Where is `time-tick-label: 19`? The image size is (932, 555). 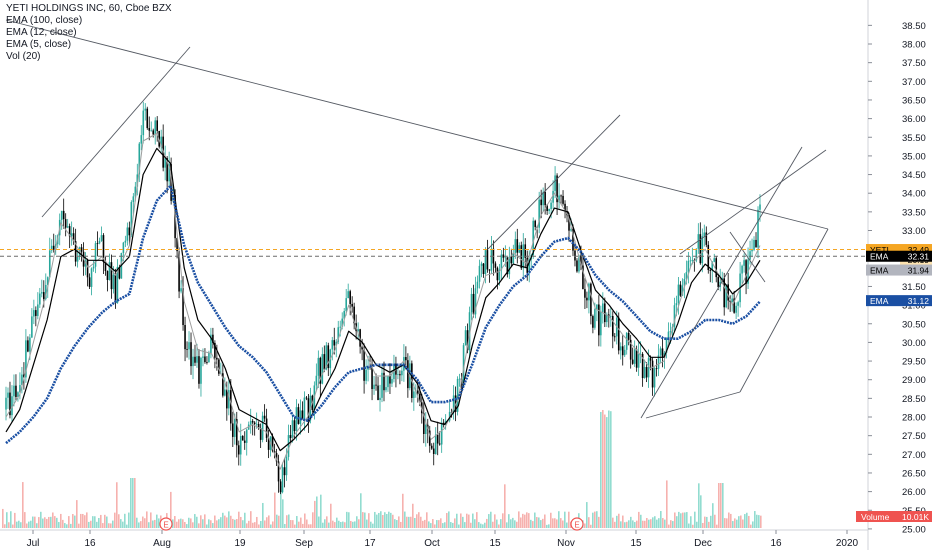 time-tick-label: 19 is located at coordinates (240, 543).